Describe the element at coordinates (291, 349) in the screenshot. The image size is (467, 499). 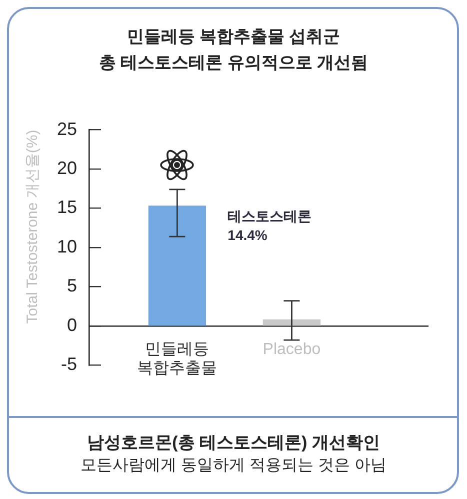
I see `x-tick-label: Placebo` at that location.